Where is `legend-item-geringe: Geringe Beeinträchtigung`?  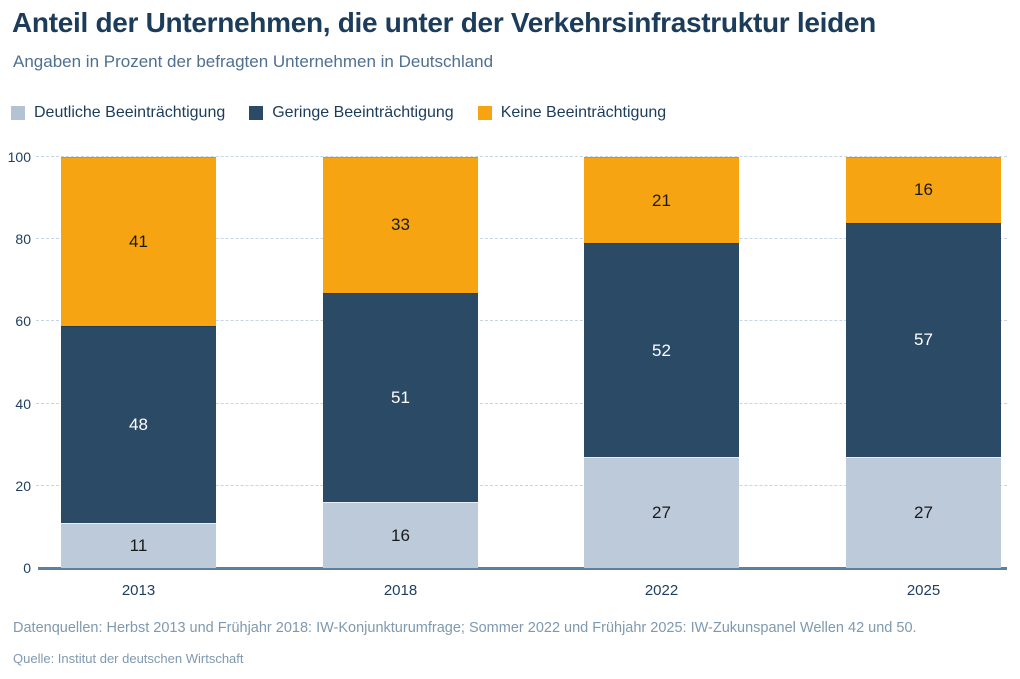
legend-item-geringe: Geringe Beeinträchtigung is located at coordinates (351, 113).